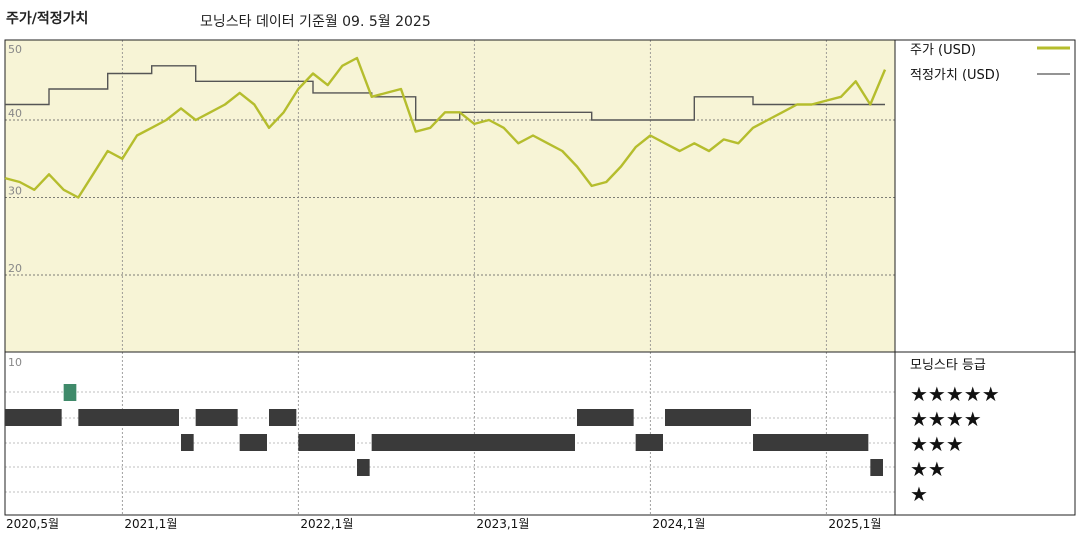 The height and width of the screenshot is (540, 1080). I want to click on legend: 주가 (USD) 적정가치 (USD), so click(990, 63).